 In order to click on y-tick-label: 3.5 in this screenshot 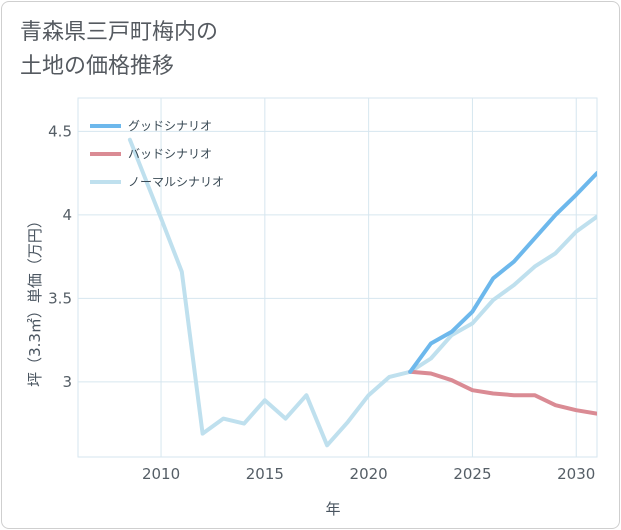, I will do `click(60, 298)`.